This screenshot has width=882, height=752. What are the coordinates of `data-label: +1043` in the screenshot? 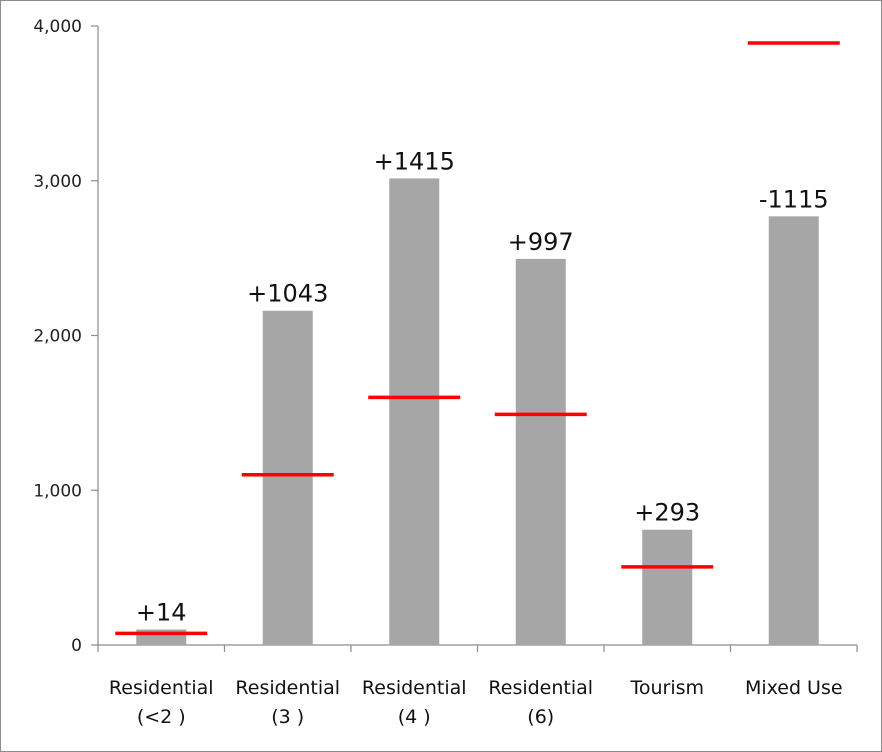 It's located at (287, 294).